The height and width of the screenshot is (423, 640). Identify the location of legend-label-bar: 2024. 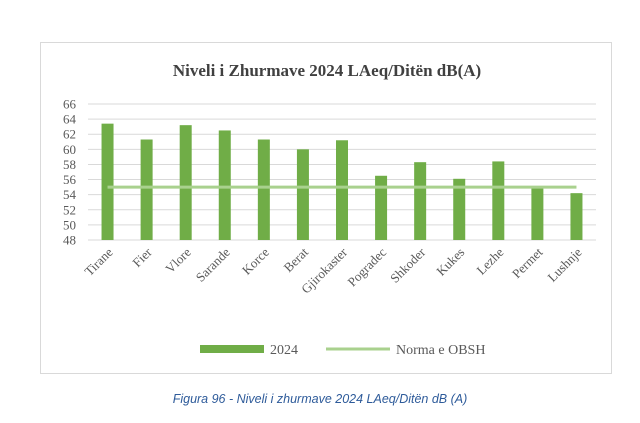
(284, 350).